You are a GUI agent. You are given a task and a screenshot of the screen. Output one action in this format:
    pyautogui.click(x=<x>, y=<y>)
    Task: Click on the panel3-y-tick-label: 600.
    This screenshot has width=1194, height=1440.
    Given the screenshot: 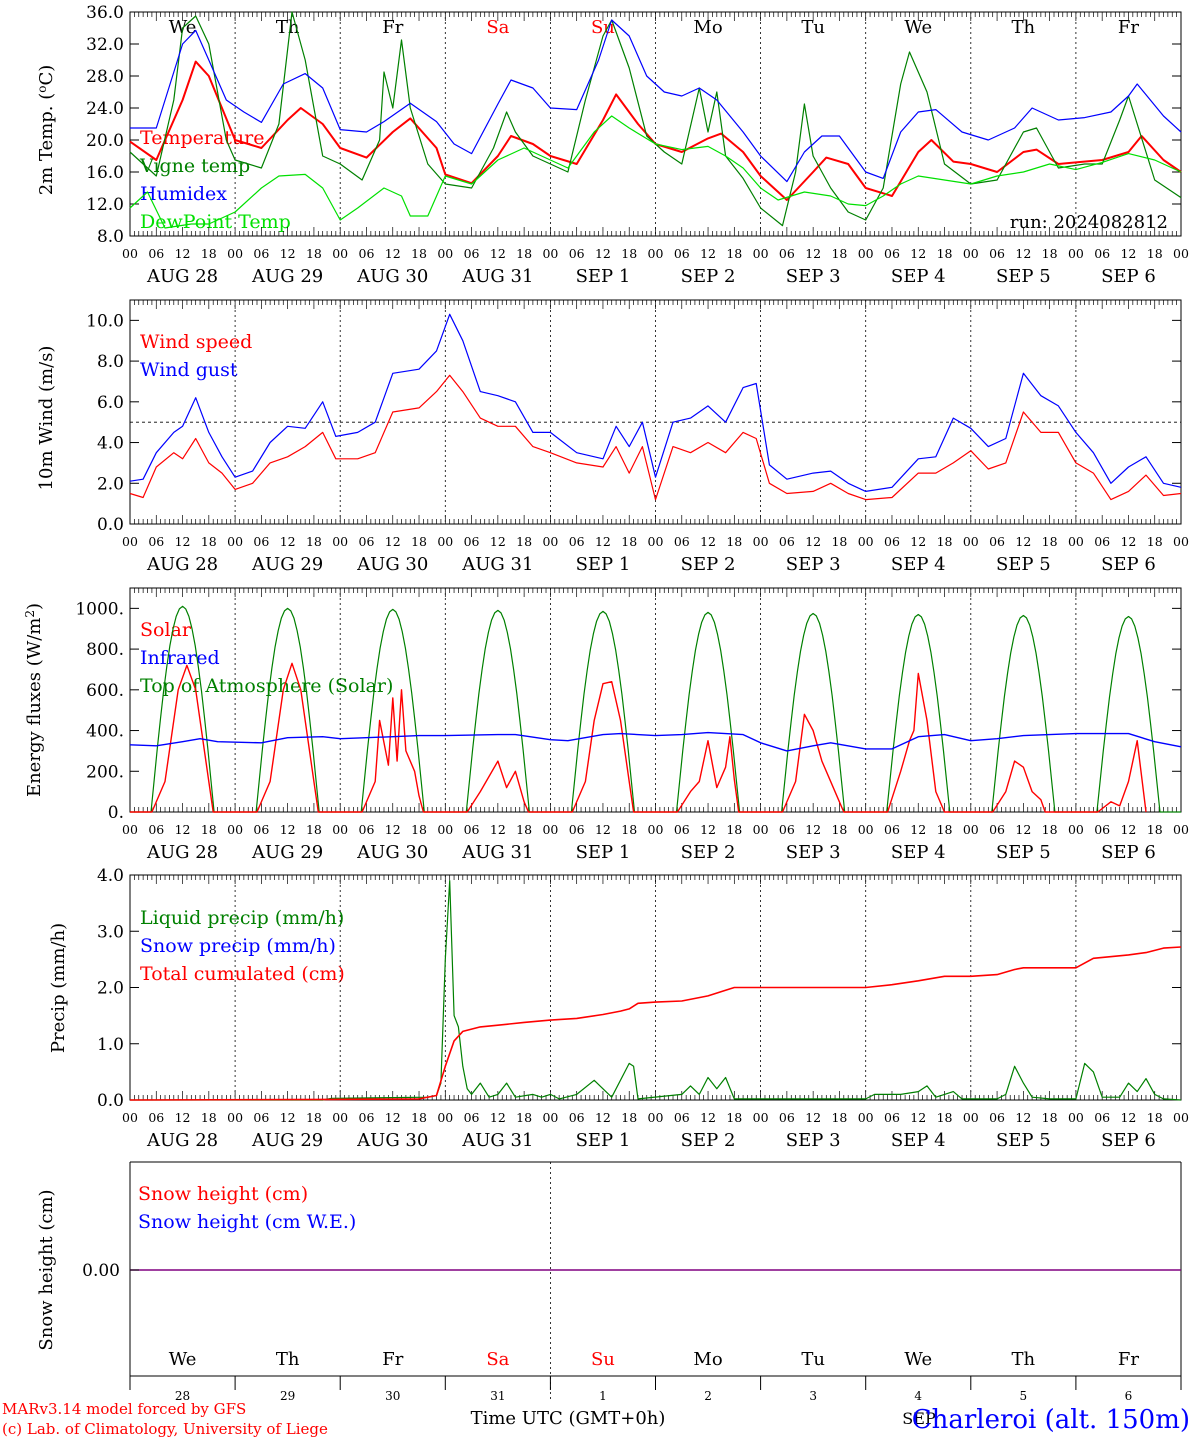 What is the action you would take?
    pyautogui.click(x=105, y=691)
    